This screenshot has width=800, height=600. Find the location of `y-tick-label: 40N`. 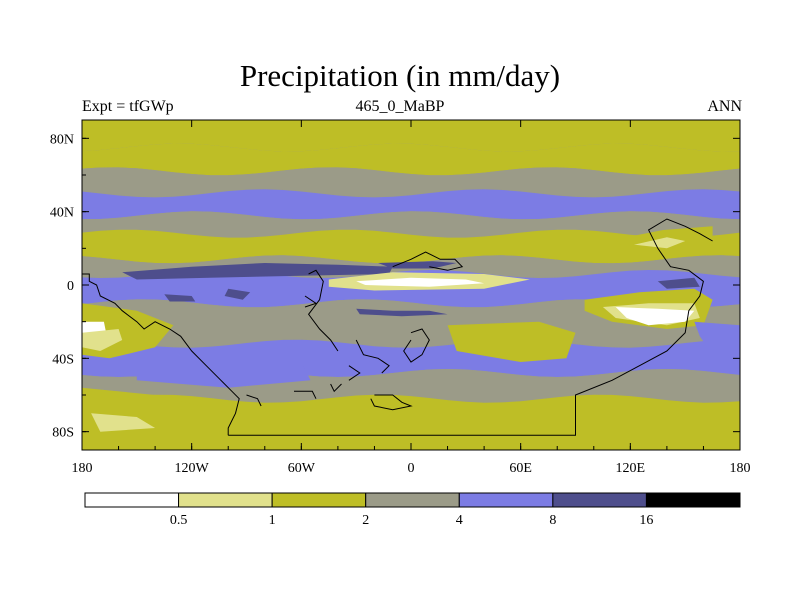

y-tick-label: 40N is located at coordinates (62, 213).